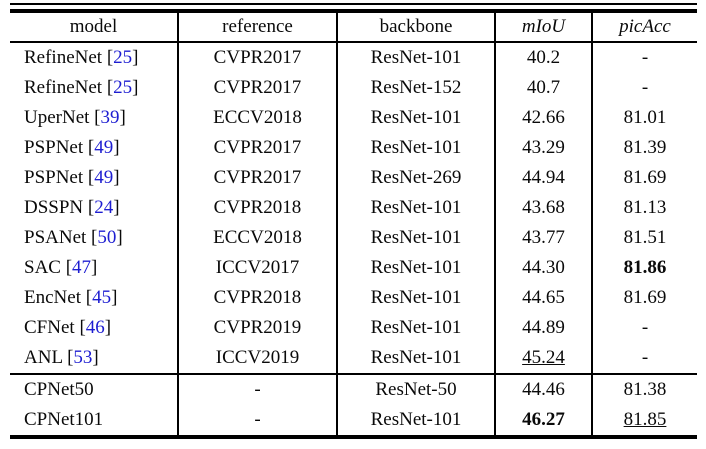 This screenshot has height=449, width=706. Describe the element at coordinates (54, 207) in the screenshot. I see `model-name: DSSPN` at that location.